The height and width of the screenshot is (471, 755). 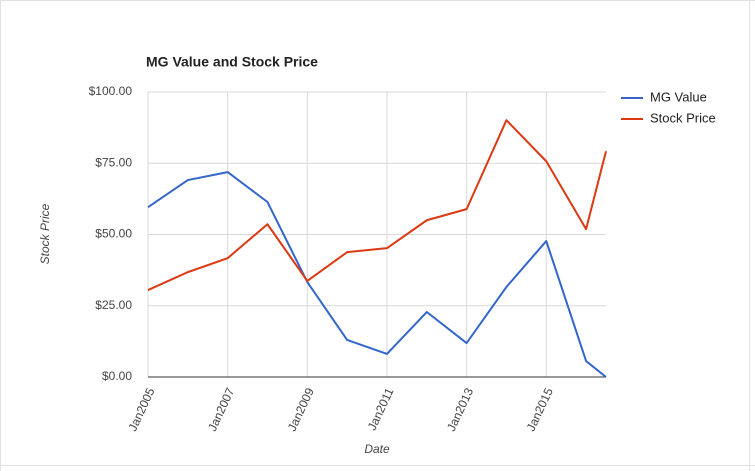 What do you see at coordinates (377, 449) in the screenshot?
I see `x-axis-title: Date` at bounding box center [377, 449].